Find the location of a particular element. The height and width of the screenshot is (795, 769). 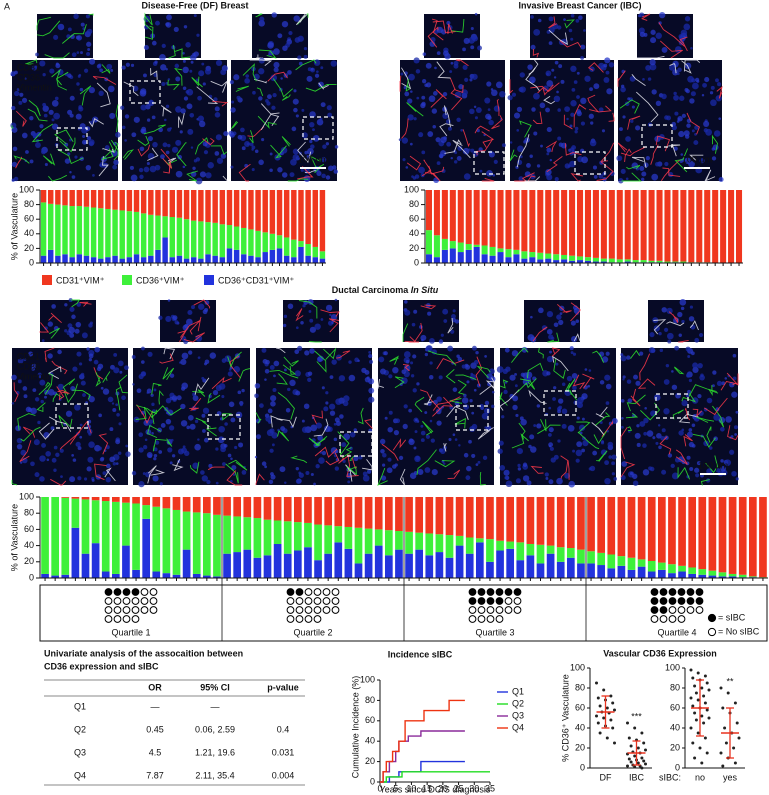

incidence-line is located at coordinates (422, 741).